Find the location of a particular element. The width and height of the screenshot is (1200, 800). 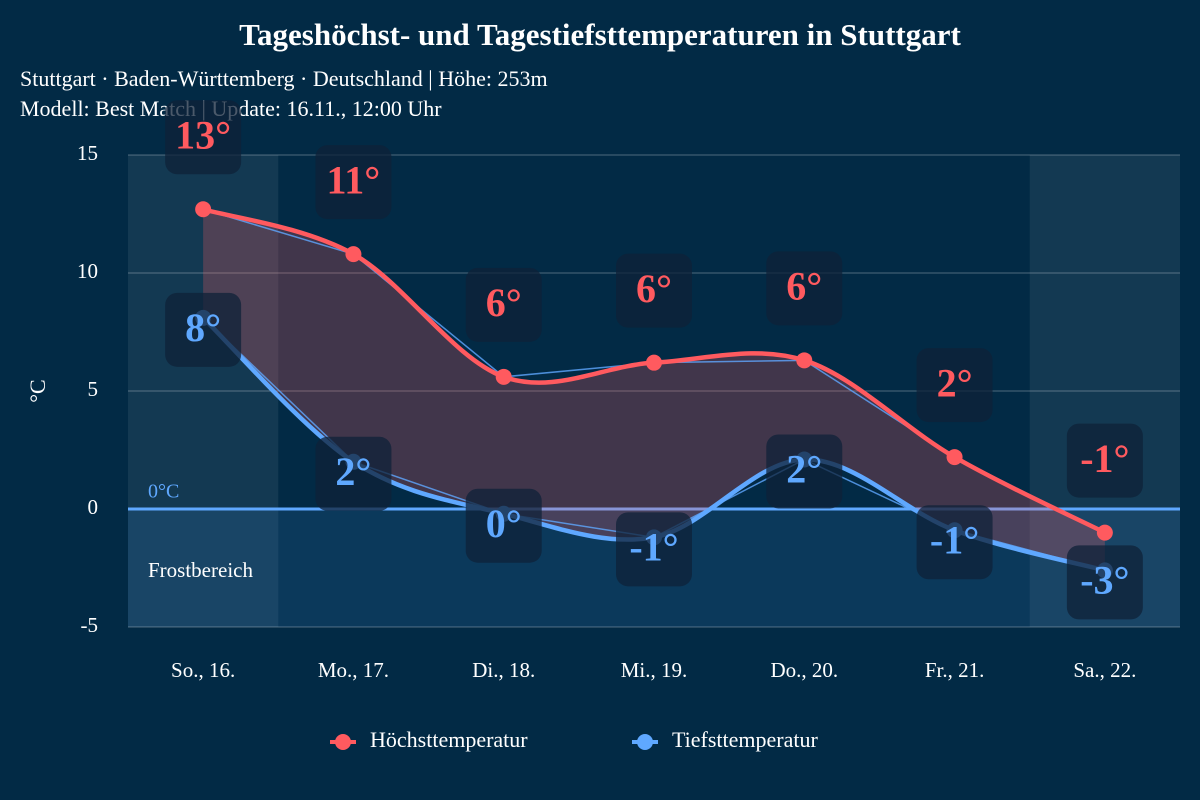

x-tick-label: Di., 18. is located at coordinates (503, 670).